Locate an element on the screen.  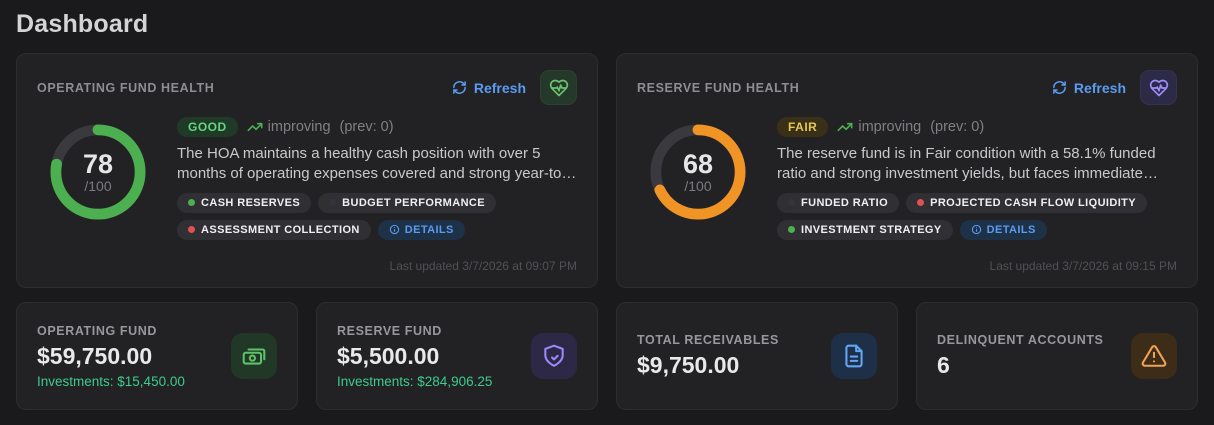
health-score-gauge: 78 /100 is located at coordinates (98, 172).